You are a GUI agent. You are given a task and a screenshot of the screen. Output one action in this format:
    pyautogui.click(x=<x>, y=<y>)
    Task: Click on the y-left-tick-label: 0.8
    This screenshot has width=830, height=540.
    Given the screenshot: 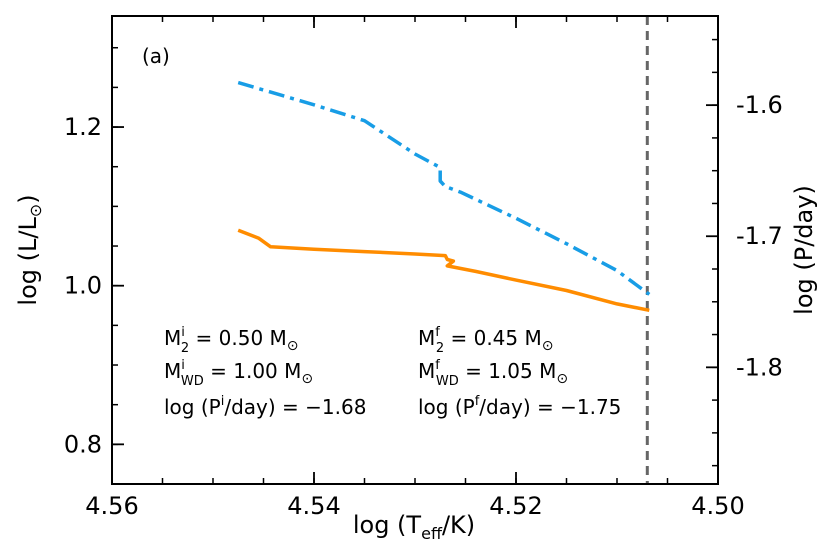 What is the action you would take?
    pyautogui.click(x=83, y=444)
    